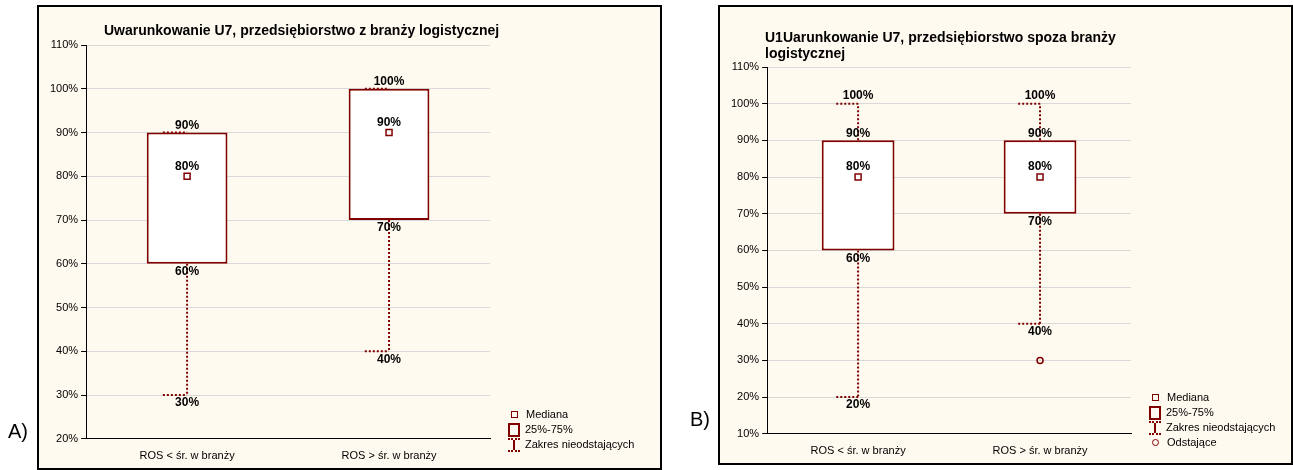 The width and height of the screenshot is (1293, 470). I want to click on text: 30%, so click(187, 402).